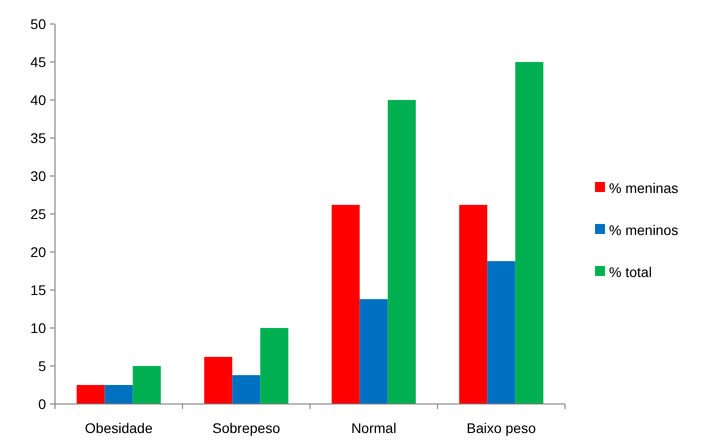  What do you see at coordinates (501, 428) in the screenshot?
I see `x-tick-label: Baixo peso` at bounding box center [501, 428].